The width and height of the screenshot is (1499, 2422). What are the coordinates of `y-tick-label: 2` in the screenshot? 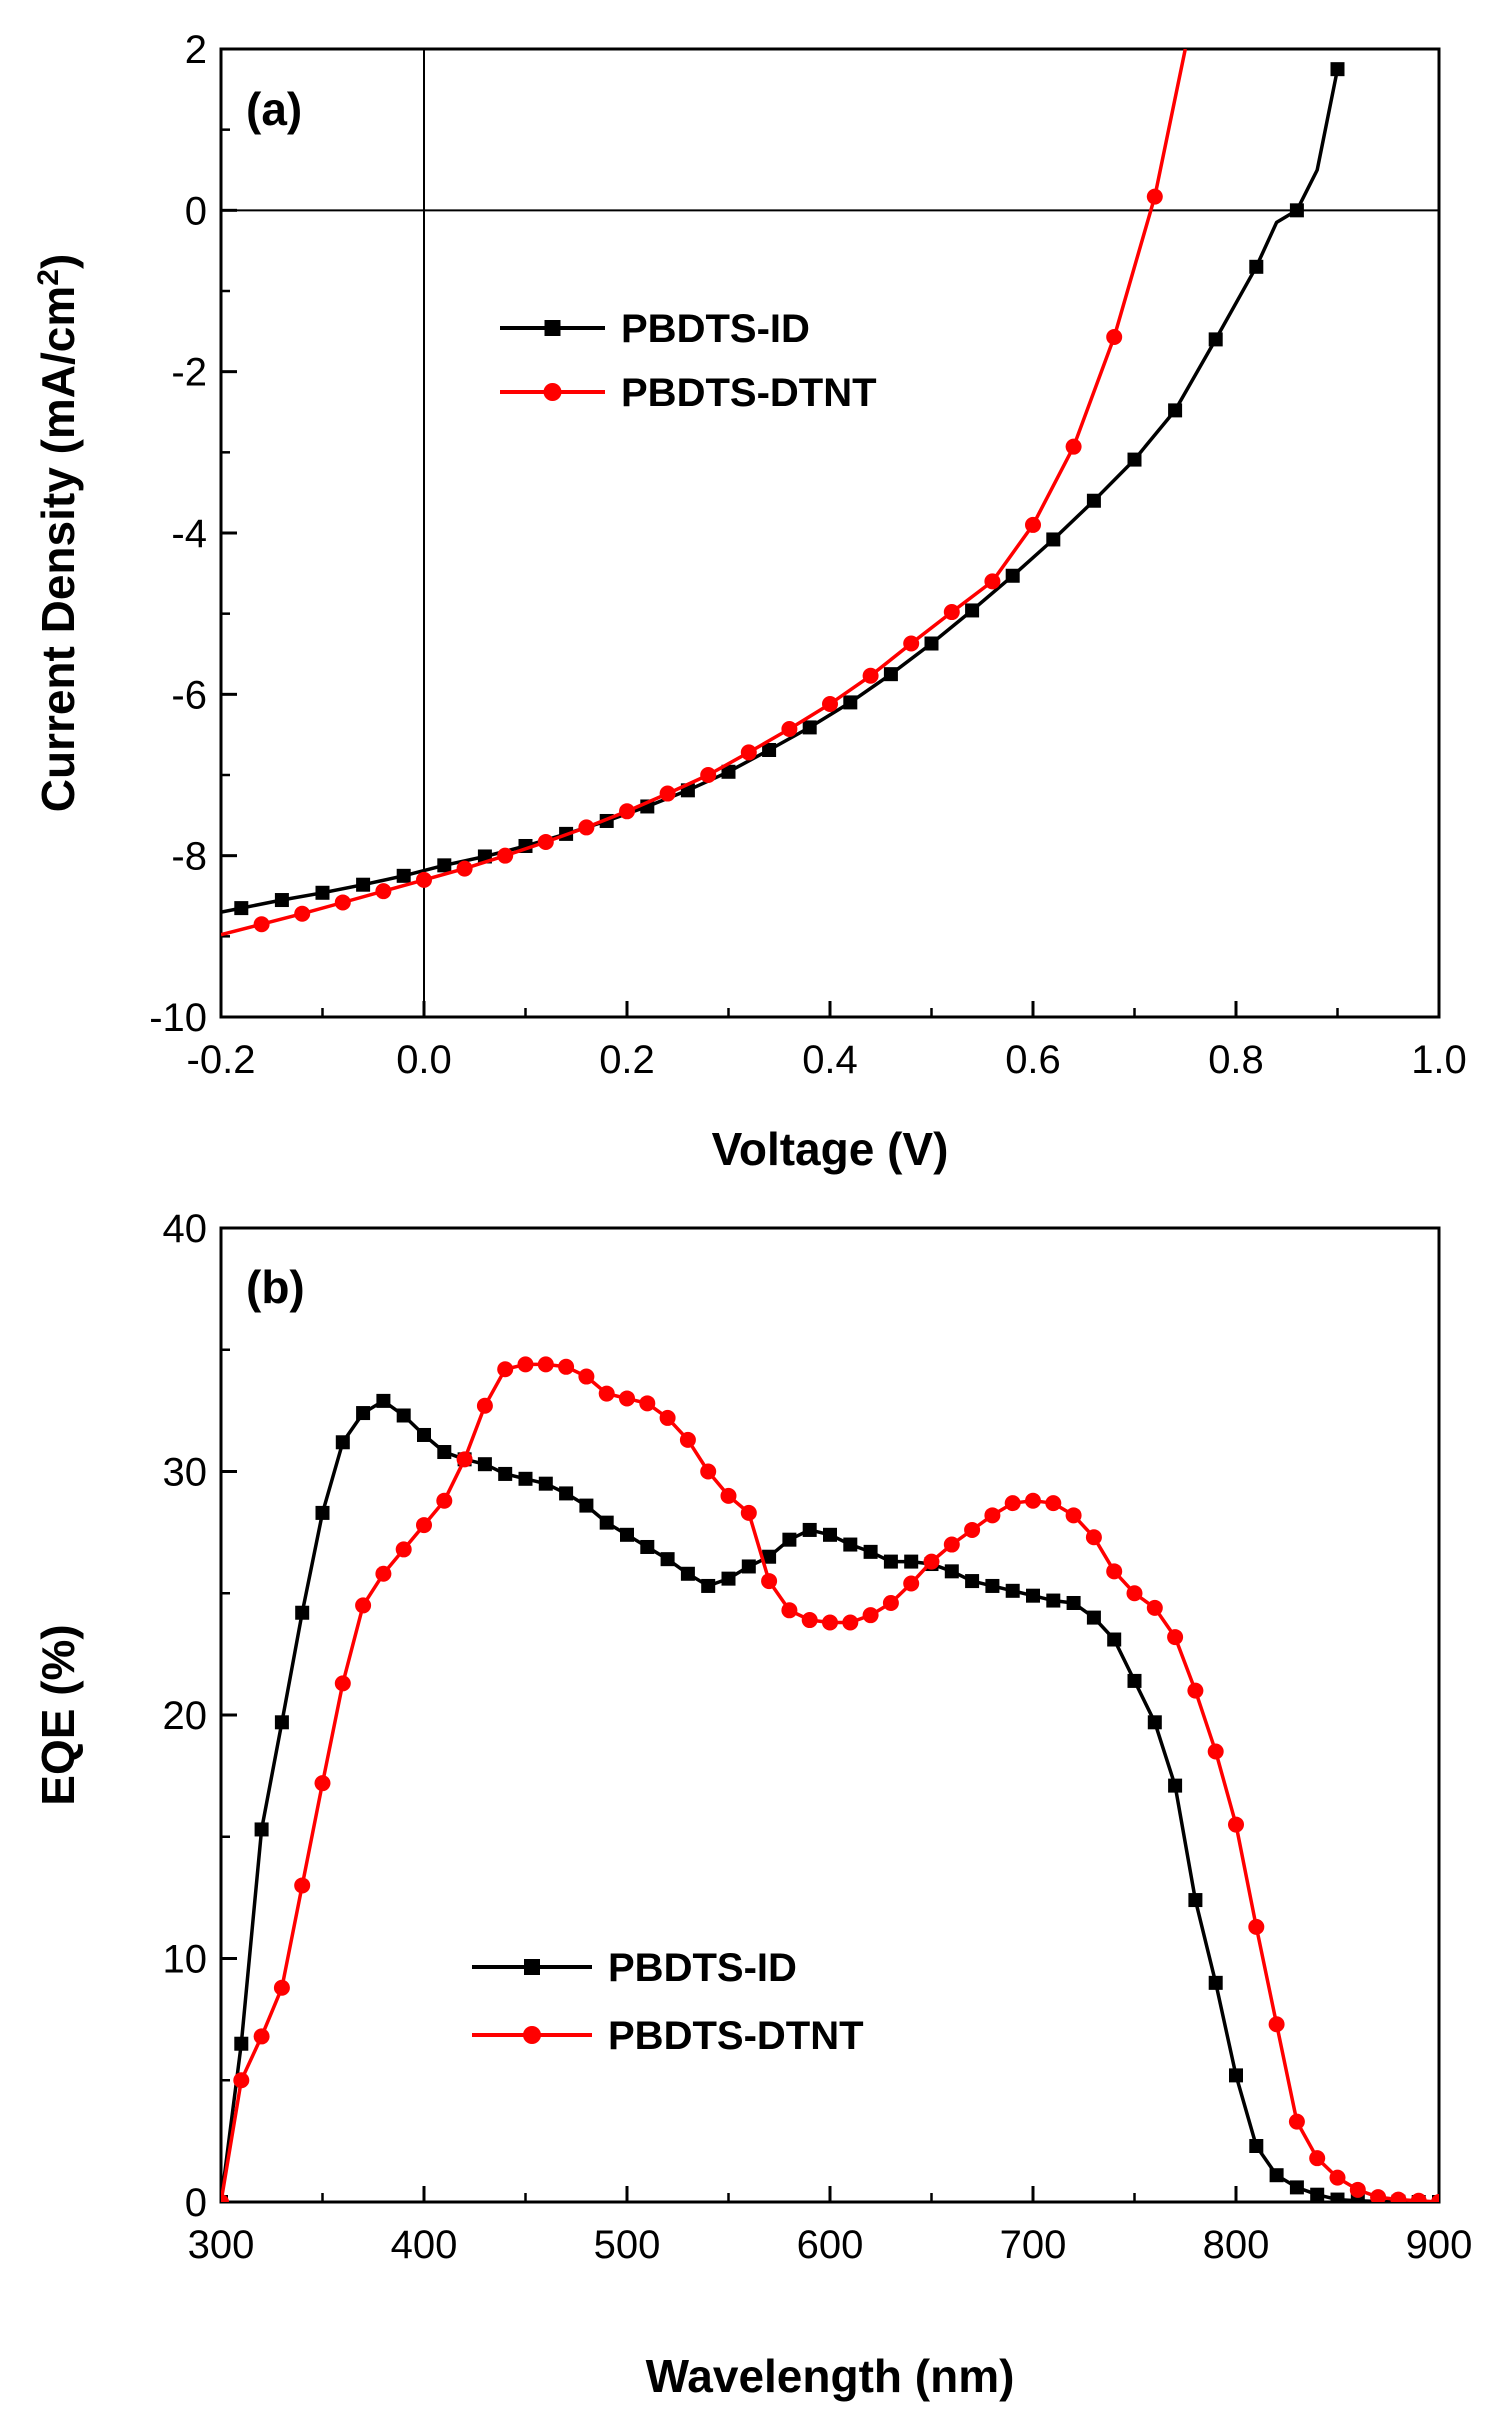 It's located at (196, 50).